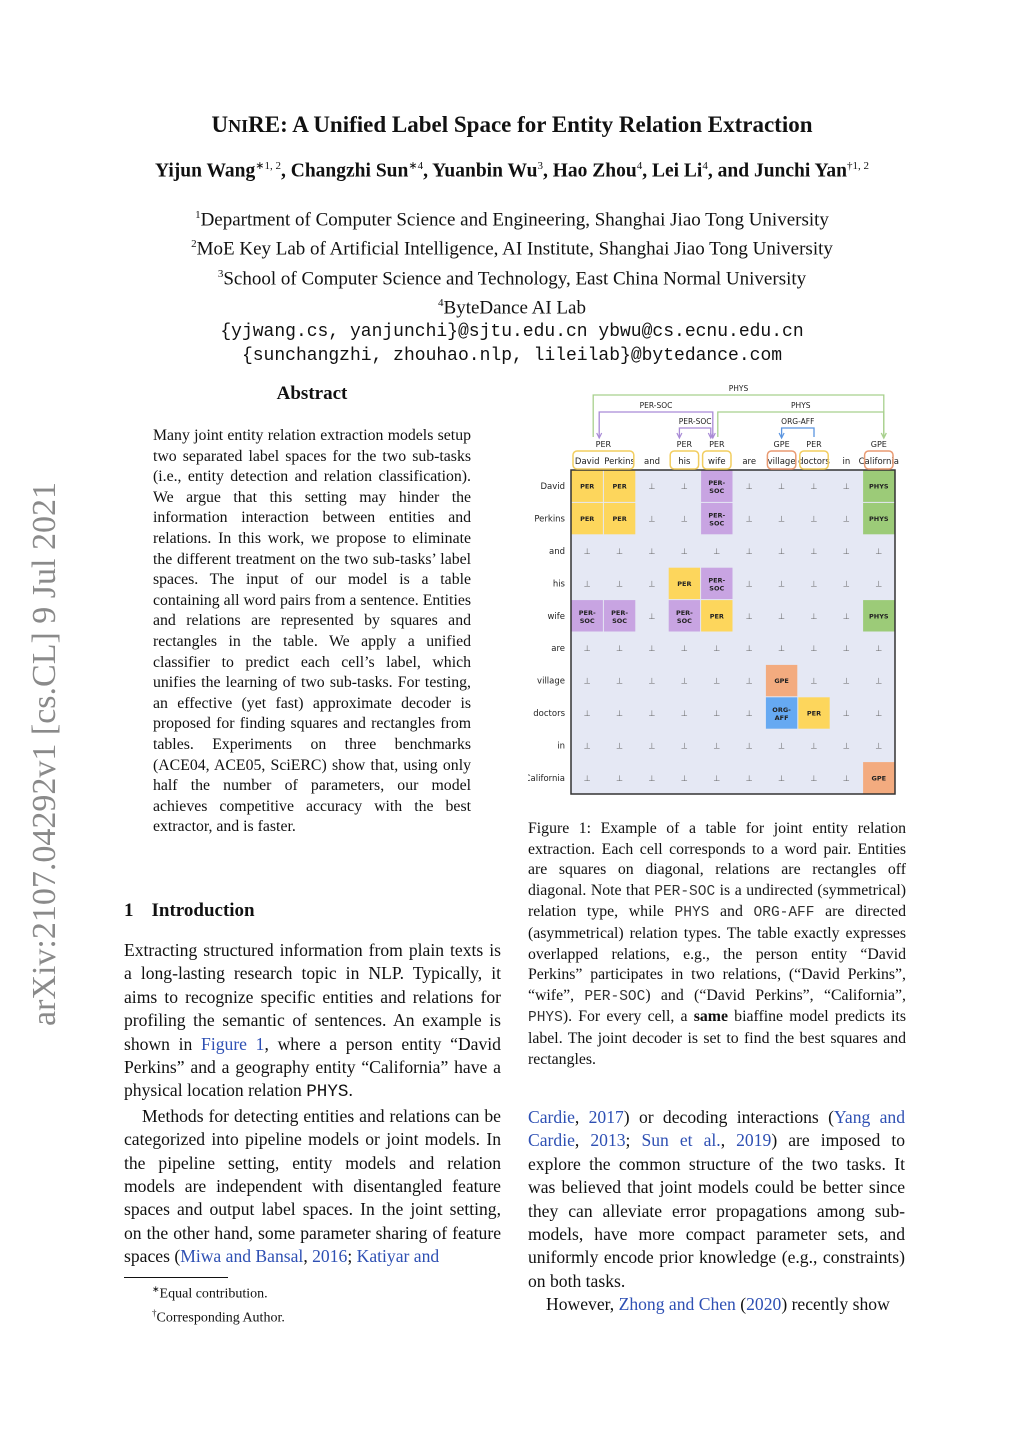  Describe the element at coordinates (546, 779) in the screenshot. I see `row-label: California` at that location.